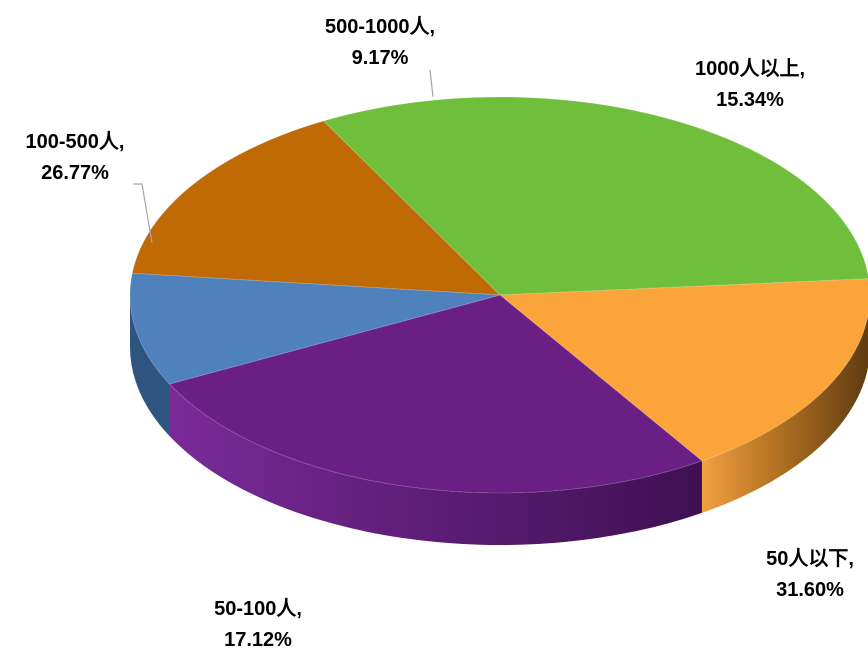 This screenshot has height=660, width=868. I want to click on data-label-category: 100-500人,, so click(75, 141).